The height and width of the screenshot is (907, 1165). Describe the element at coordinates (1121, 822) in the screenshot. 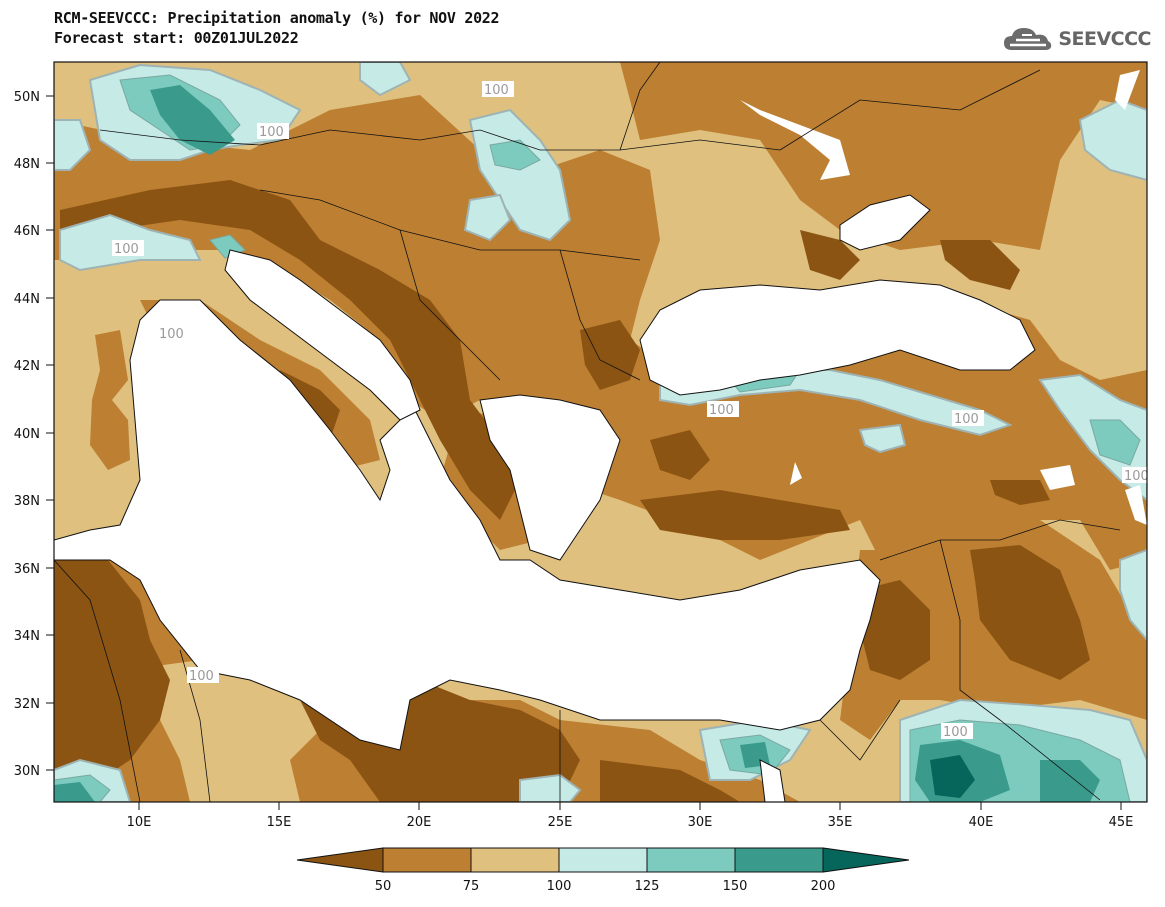

I see `lon-label: 45E` at that location.